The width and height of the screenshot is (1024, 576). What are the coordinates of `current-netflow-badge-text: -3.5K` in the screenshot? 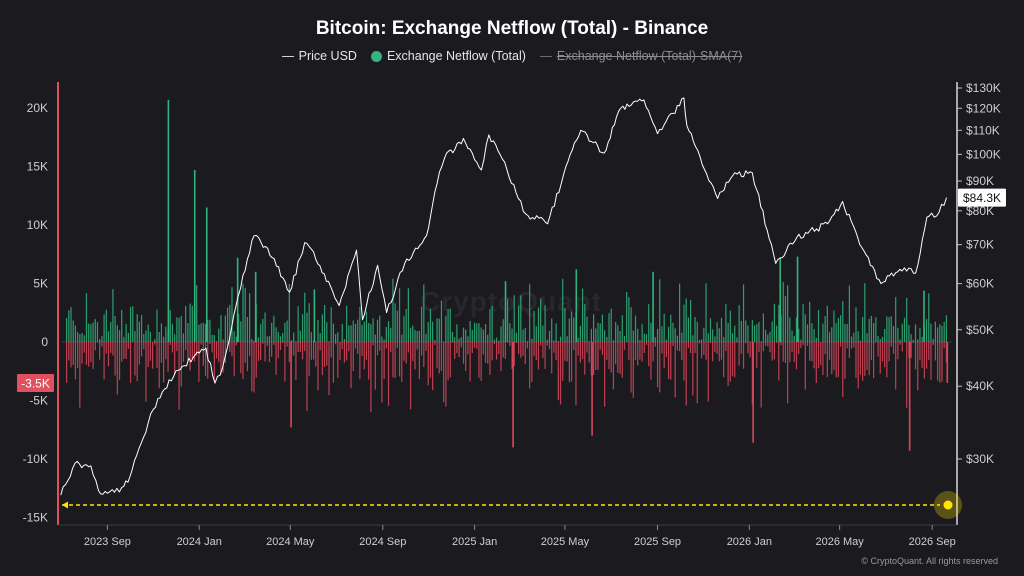 It's located at (35, 383).